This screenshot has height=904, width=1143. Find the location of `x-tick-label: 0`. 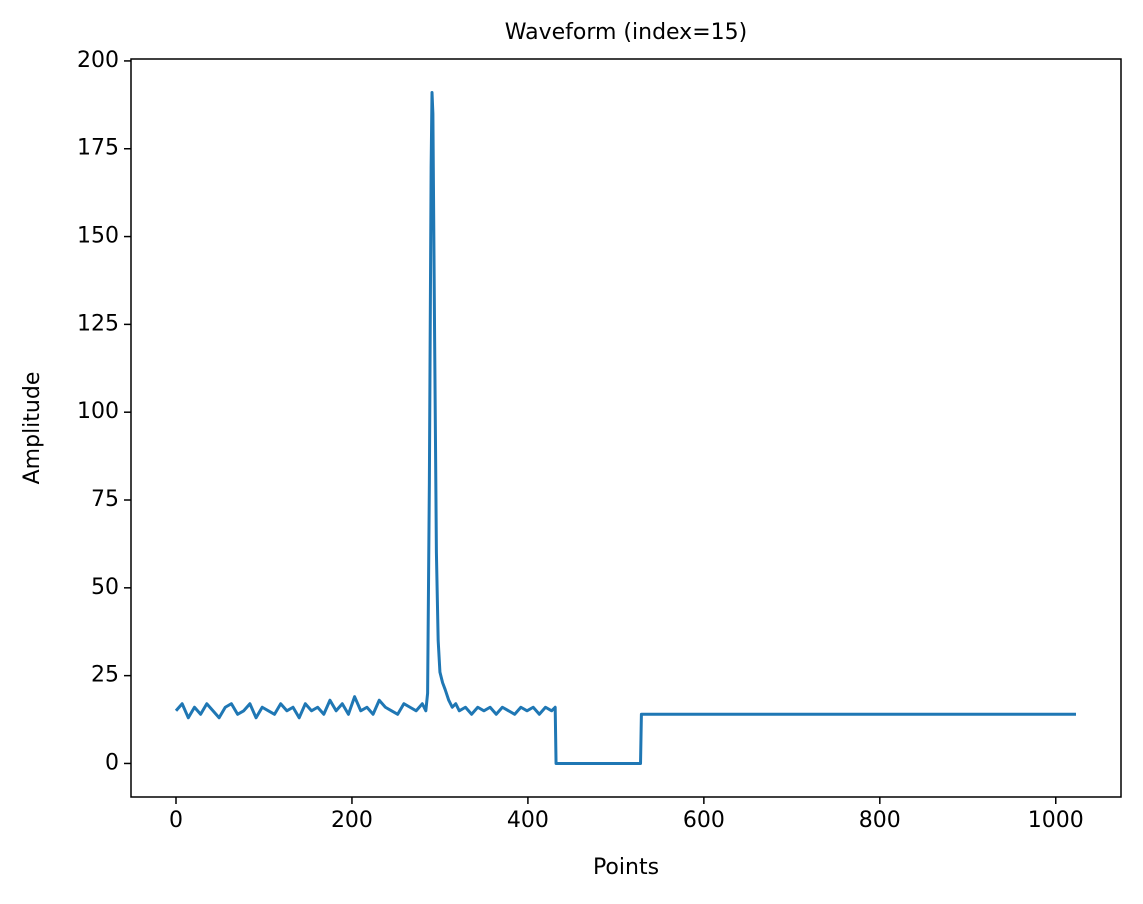

x-tick-label: 0 is located at coordinates (176, 820).